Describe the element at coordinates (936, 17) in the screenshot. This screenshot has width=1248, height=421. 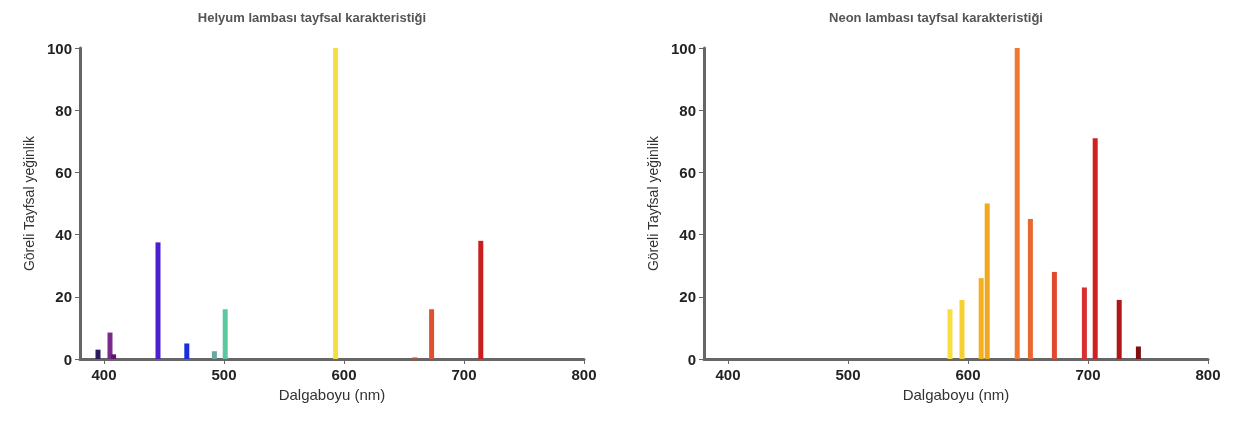
I see `chart-title: Neon lambası tayfsal karakteristiği` at that location.